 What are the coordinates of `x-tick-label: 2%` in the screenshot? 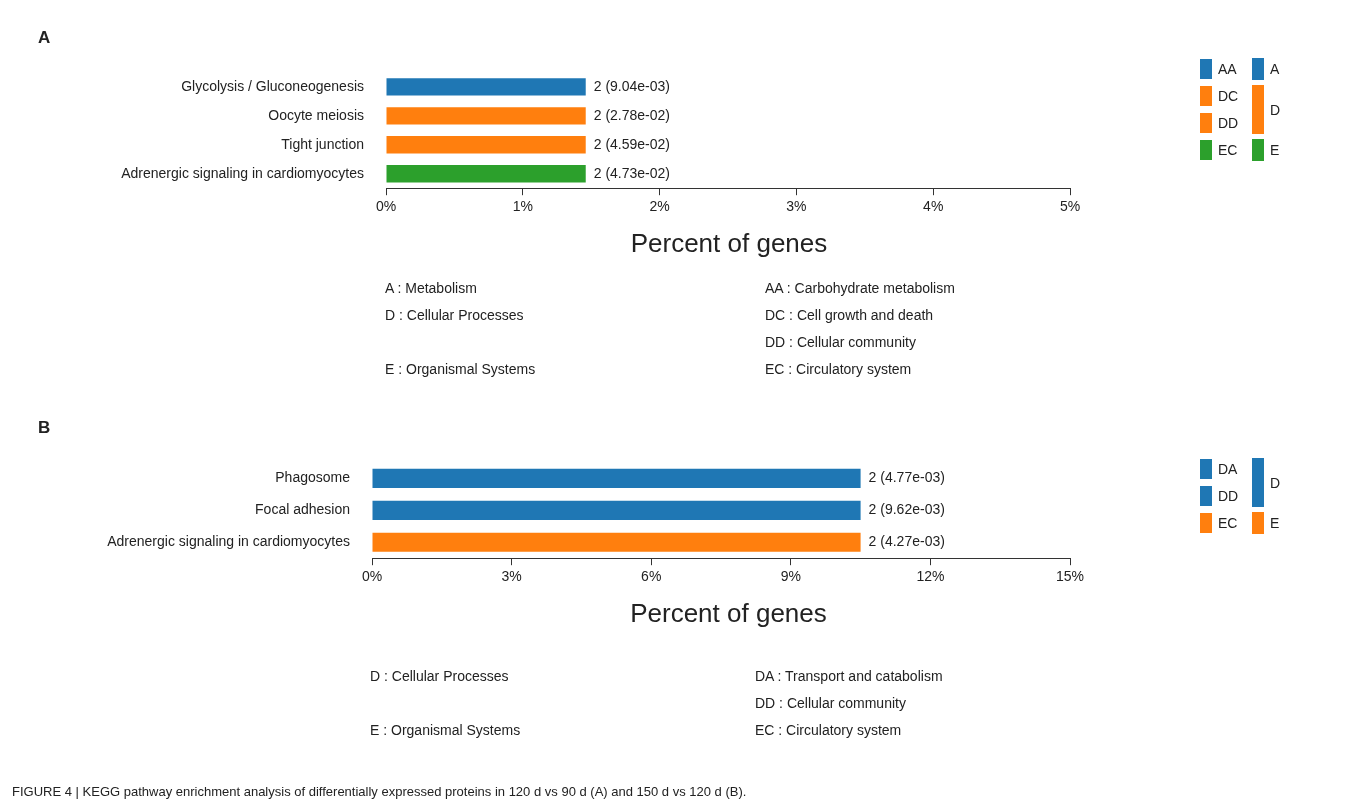 It's located at (659, 206).